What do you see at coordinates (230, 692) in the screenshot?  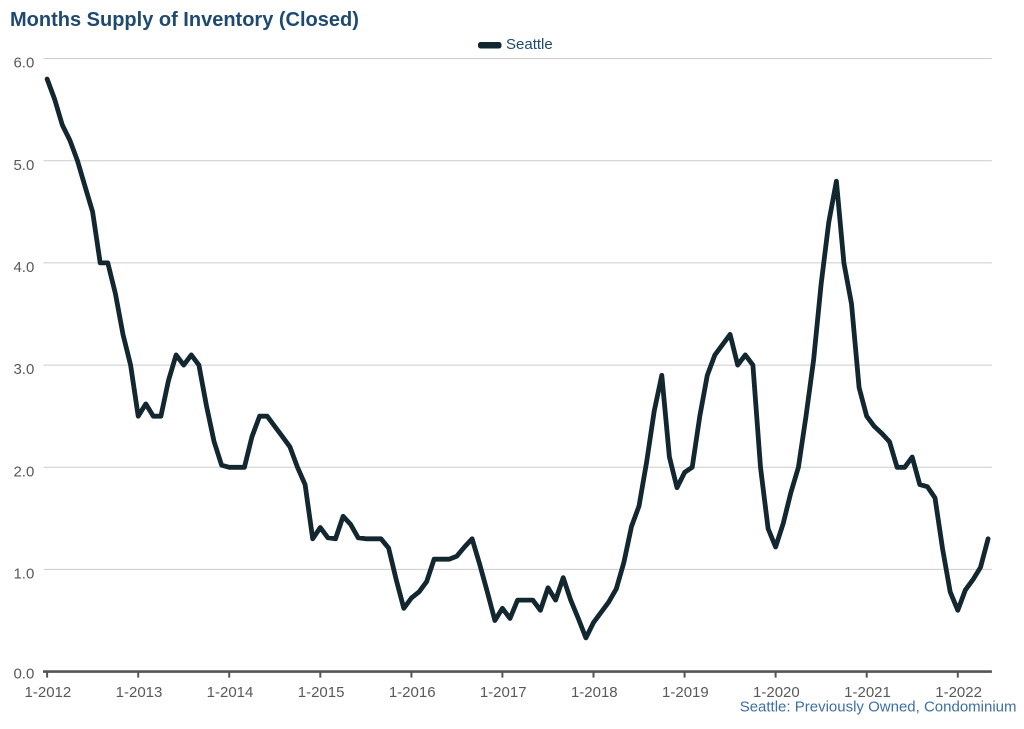 I see `svg-text: 1-2014` at bounding box center [230, 692].